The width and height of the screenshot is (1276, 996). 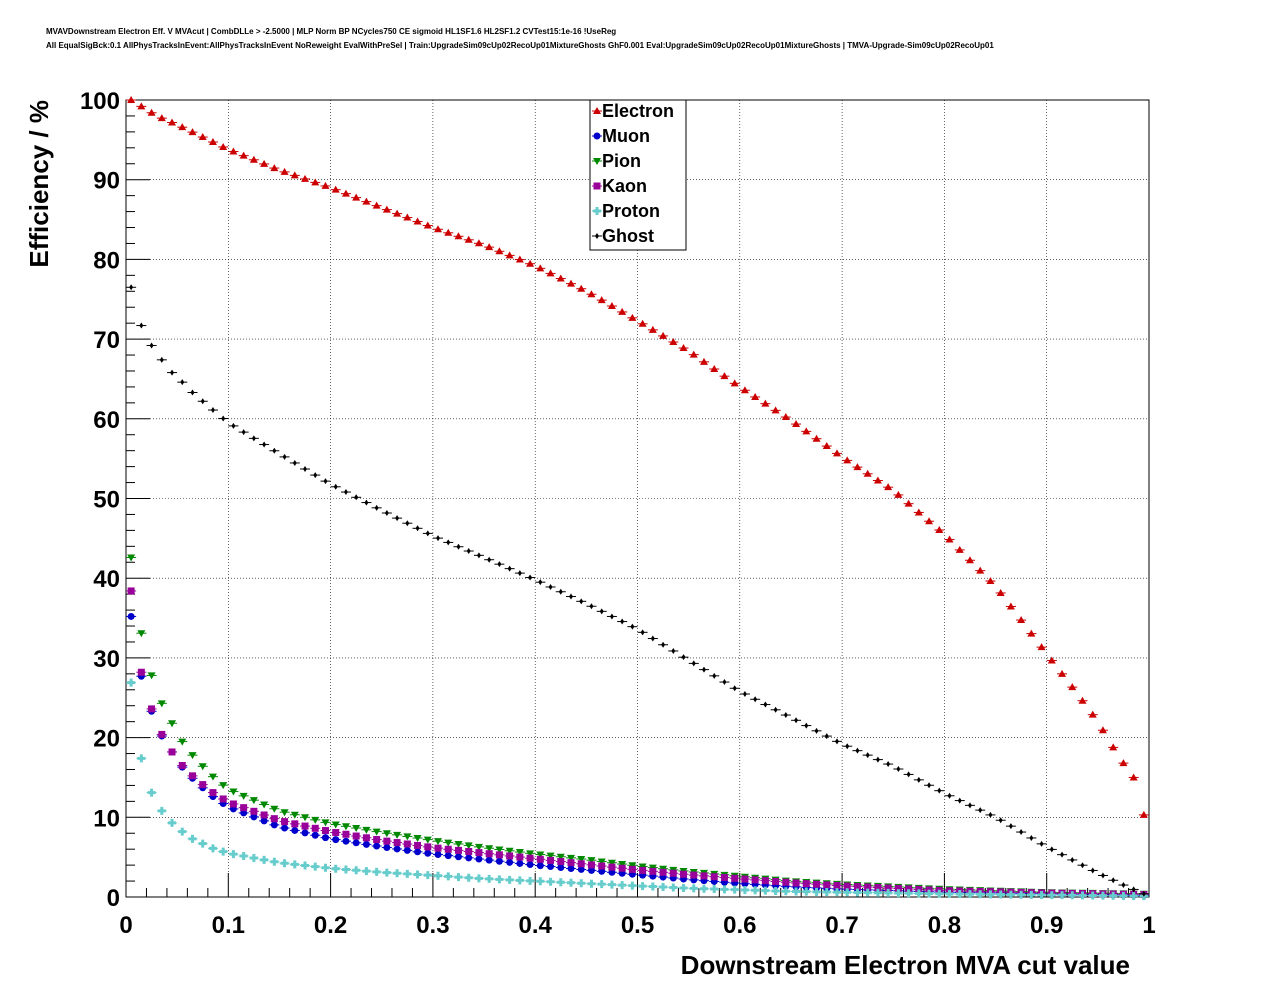 I want to click on x-tick-label: 0, so click(x=125, y=925).